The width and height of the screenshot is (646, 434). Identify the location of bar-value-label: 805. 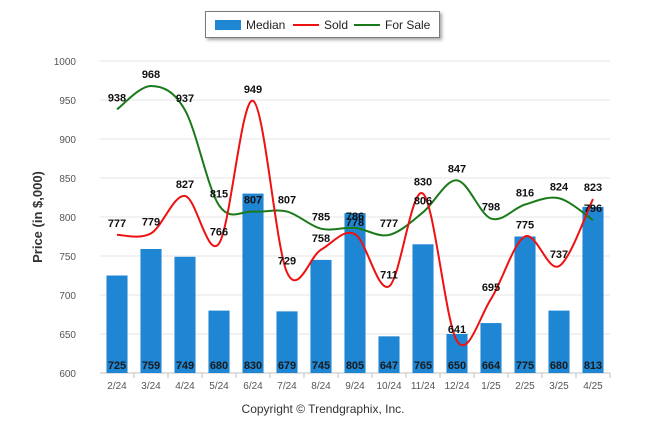
(355, 366).